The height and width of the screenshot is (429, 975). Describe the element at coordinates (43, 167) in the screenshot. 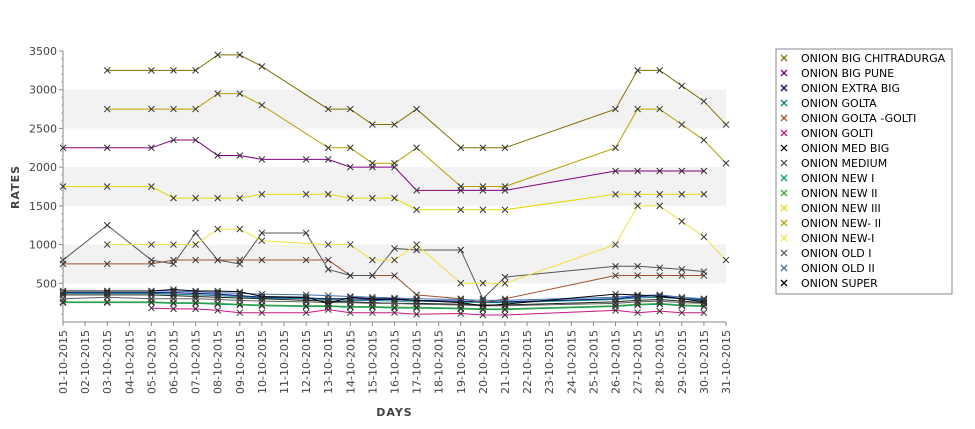

I see `y-tick-label: 2000` at that location.